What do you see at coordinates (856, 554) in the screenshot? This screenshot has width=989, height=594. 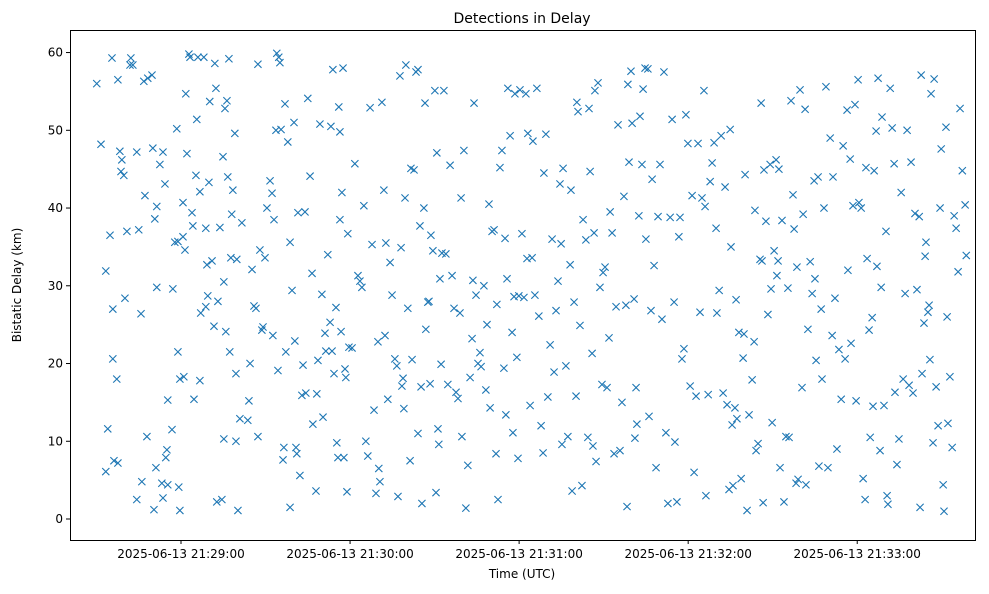 I see `x-tick-label: 2025-06-13 21:33:00` at bounding box center [856, 554].